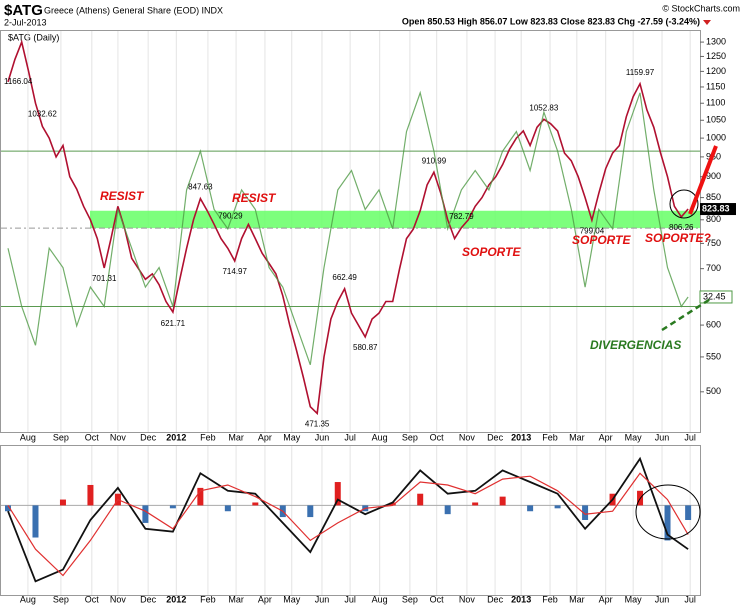 The height and width of the screenshot is (606, 743). I want to click on price-label: 1032.62, so click(42, 113).